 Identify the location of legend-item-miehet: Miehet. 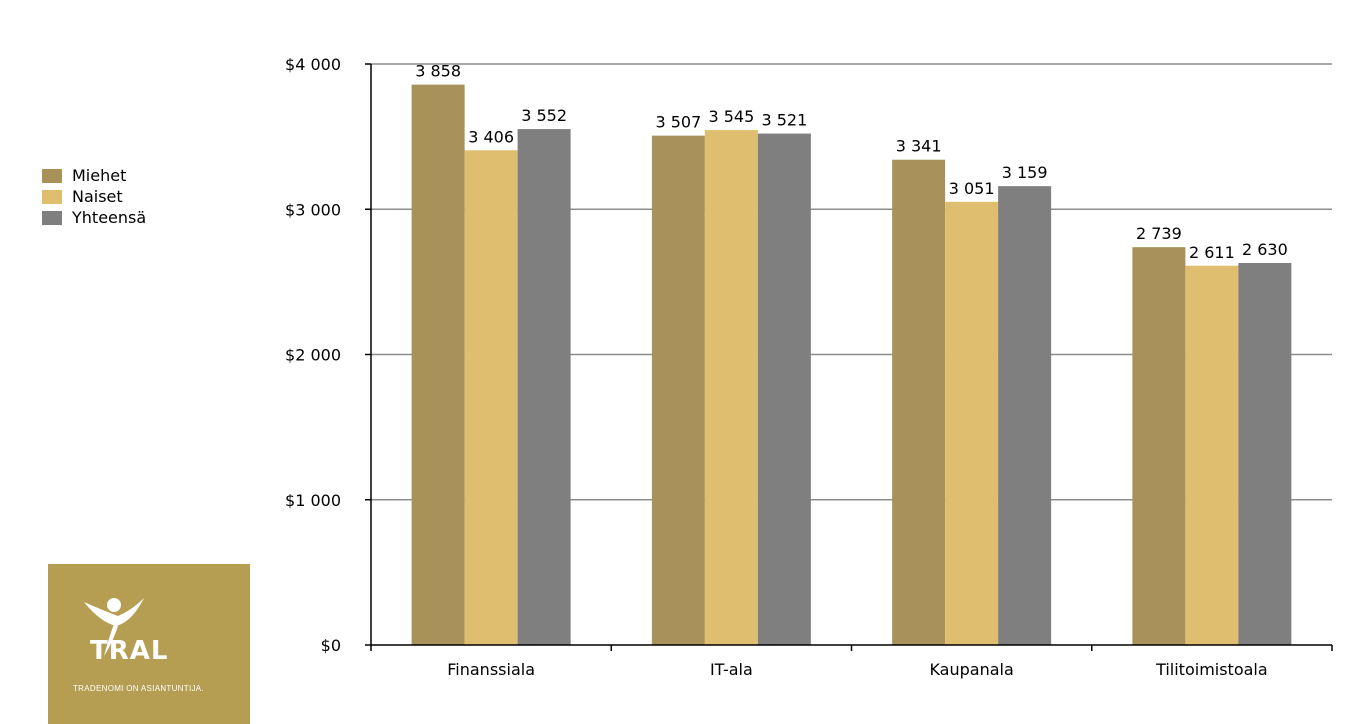
(94, 175).